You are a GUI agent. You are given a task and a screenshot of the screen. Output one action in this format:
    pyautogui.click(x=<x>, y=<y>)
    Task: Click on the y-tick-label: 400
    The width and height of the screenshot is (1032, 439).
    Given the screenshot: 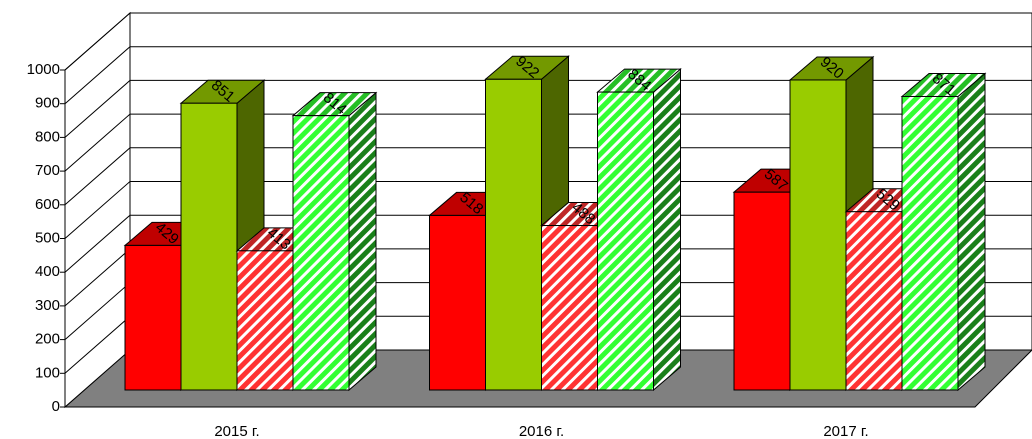 What is the action you would take?
    pyautogui.click(x=47, y=271)
    